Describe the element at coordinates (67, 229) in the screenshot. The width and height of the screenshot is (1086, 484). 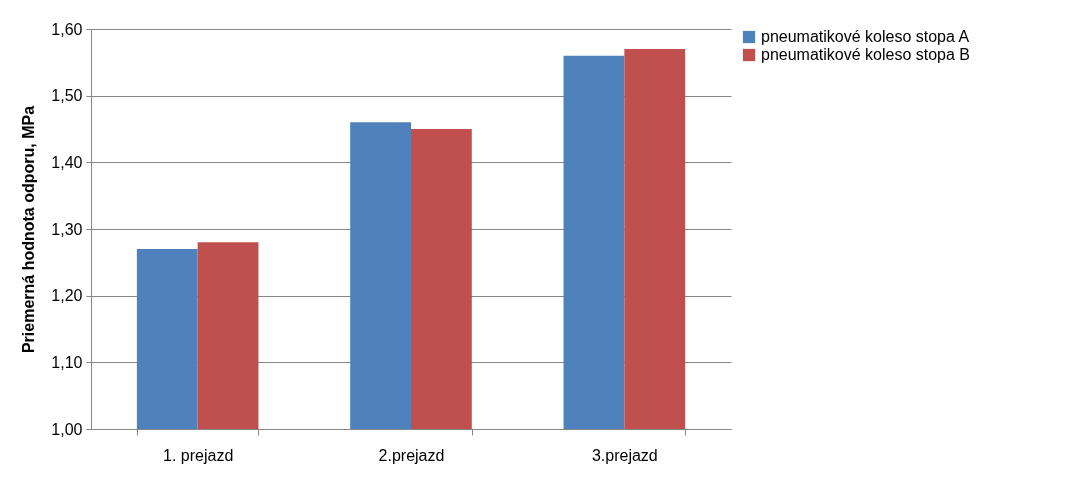
I see `y-tick-label: 1,30` at that location.